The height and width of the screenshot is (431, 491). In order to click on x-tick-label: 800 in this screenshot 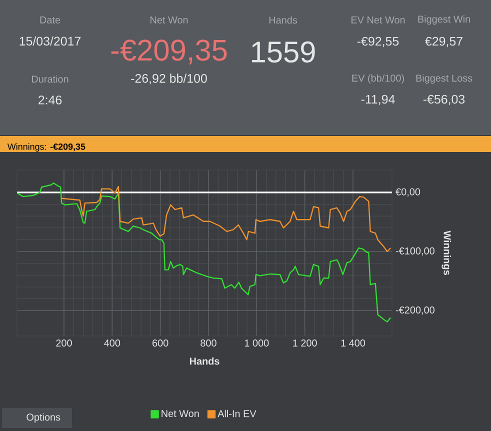, I will do `click(208, 343)`.